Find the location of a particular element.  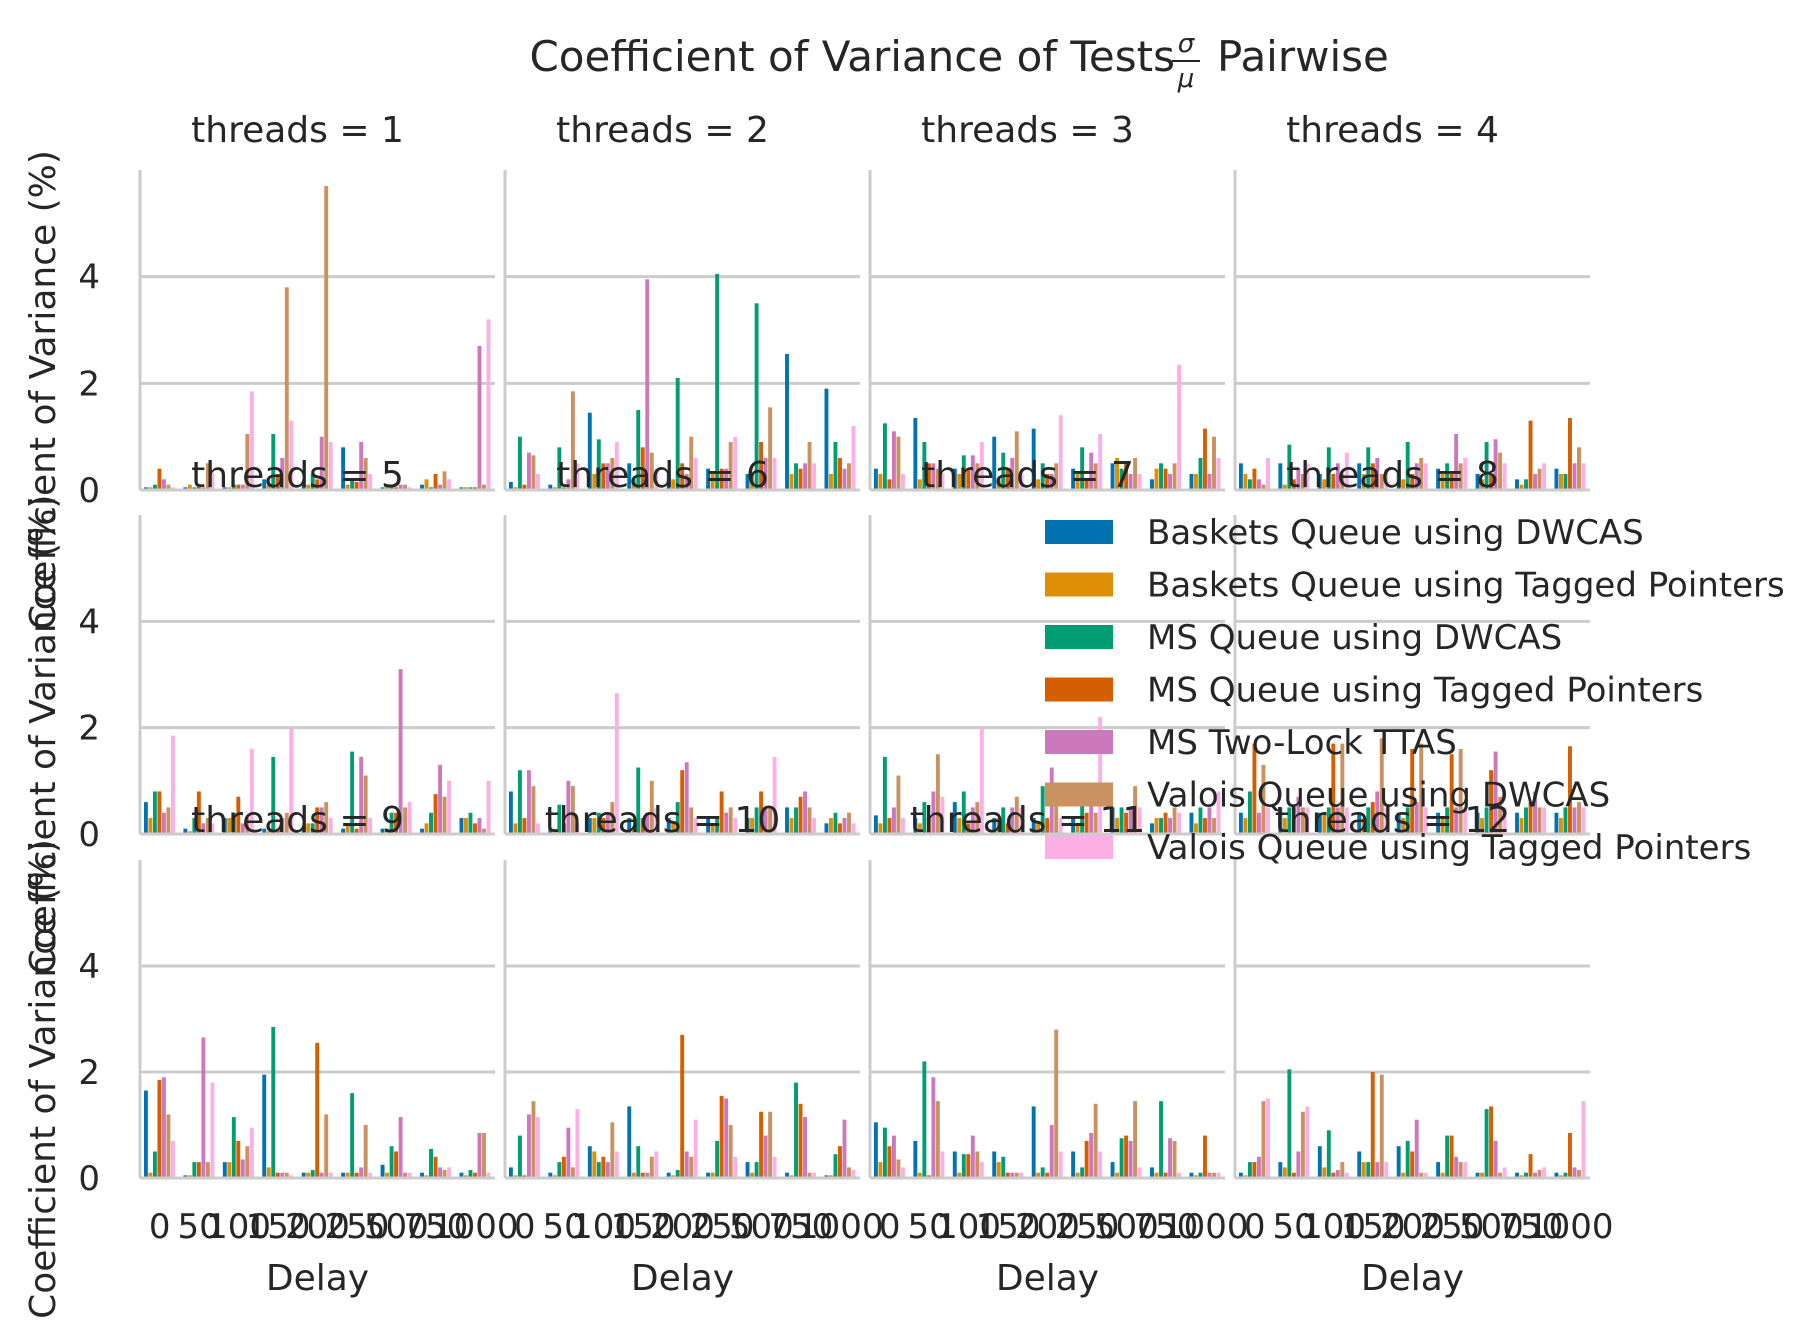

chart-title-fraction-numerator: σ is located at coordinates (1187, 44).